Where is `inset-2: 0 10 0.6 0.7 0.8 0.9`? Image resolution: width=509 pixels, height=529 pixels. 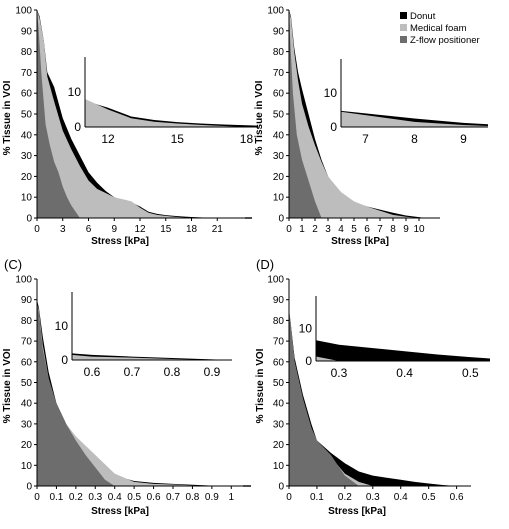
inset-2: 0 10 0.6 0.7 0.8 0.9 is located at coordinates (143, 335).